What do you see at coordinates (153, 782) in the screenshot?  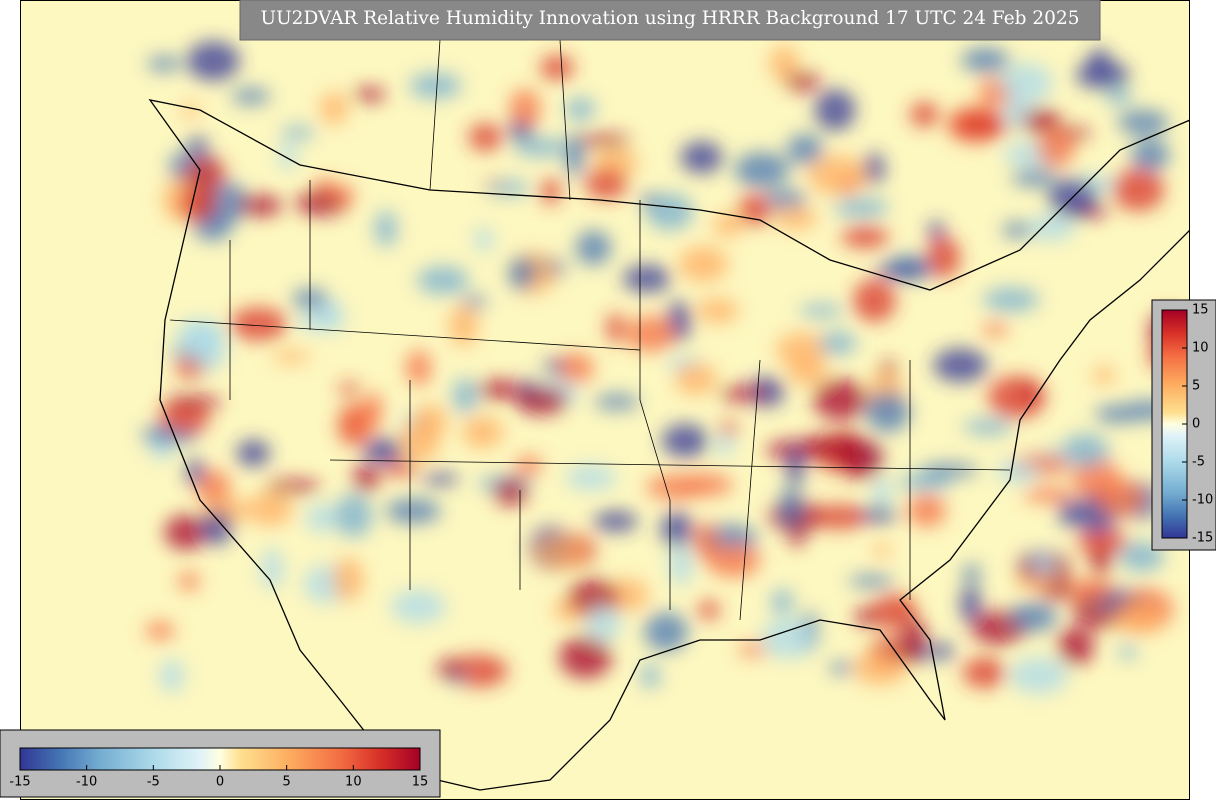 I see `colorbar-tick-label: -5` at bounding box center [153, 782].